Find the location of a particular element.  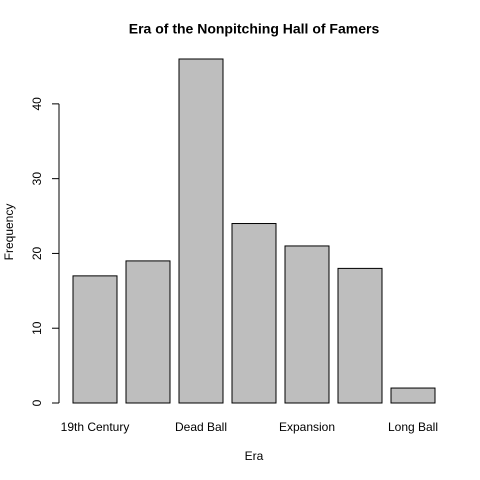

x-tick-label: 19th Century is located at coordinates (95, 427).